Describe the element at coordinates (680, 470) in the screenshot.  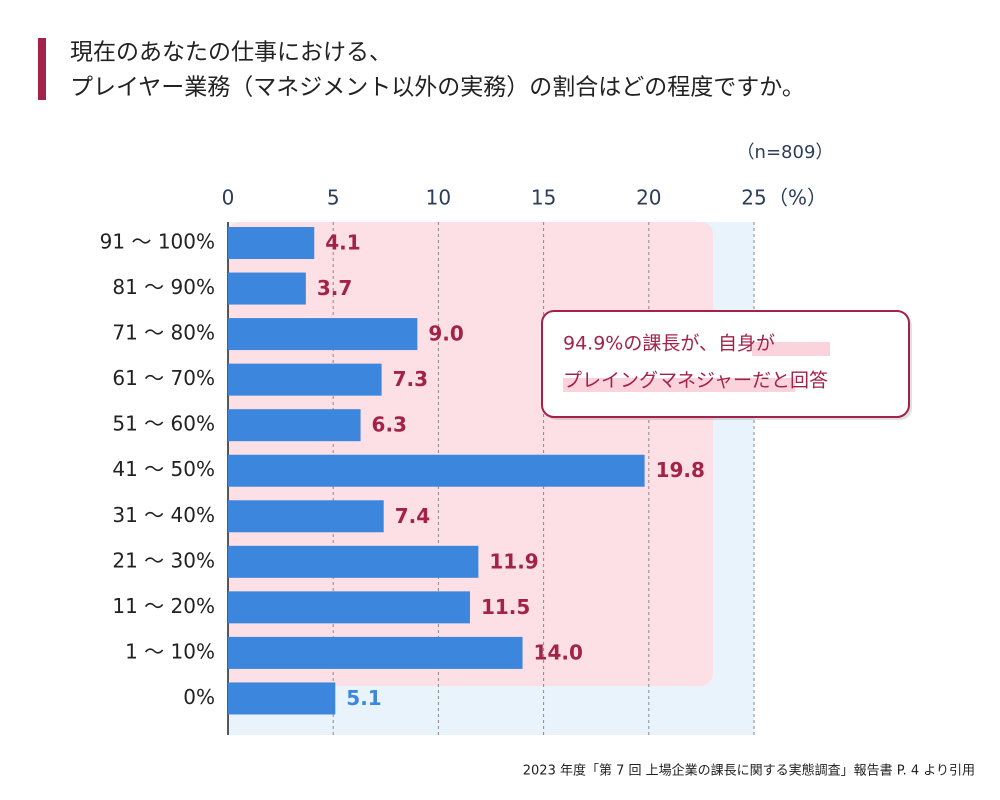
I see `value-label: 19.8` at that location.